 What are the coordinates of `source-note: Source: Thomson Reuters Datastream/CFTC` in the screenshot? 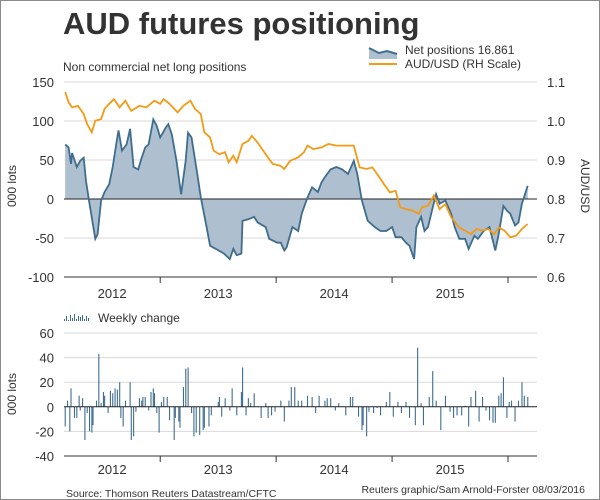 It's located at (171, 494).